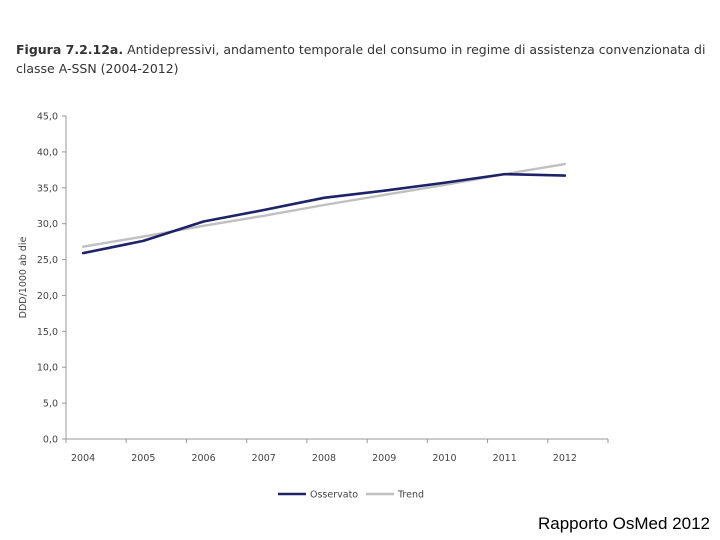  I want to click on y-tick-label: 35,0, so click(47, 188).